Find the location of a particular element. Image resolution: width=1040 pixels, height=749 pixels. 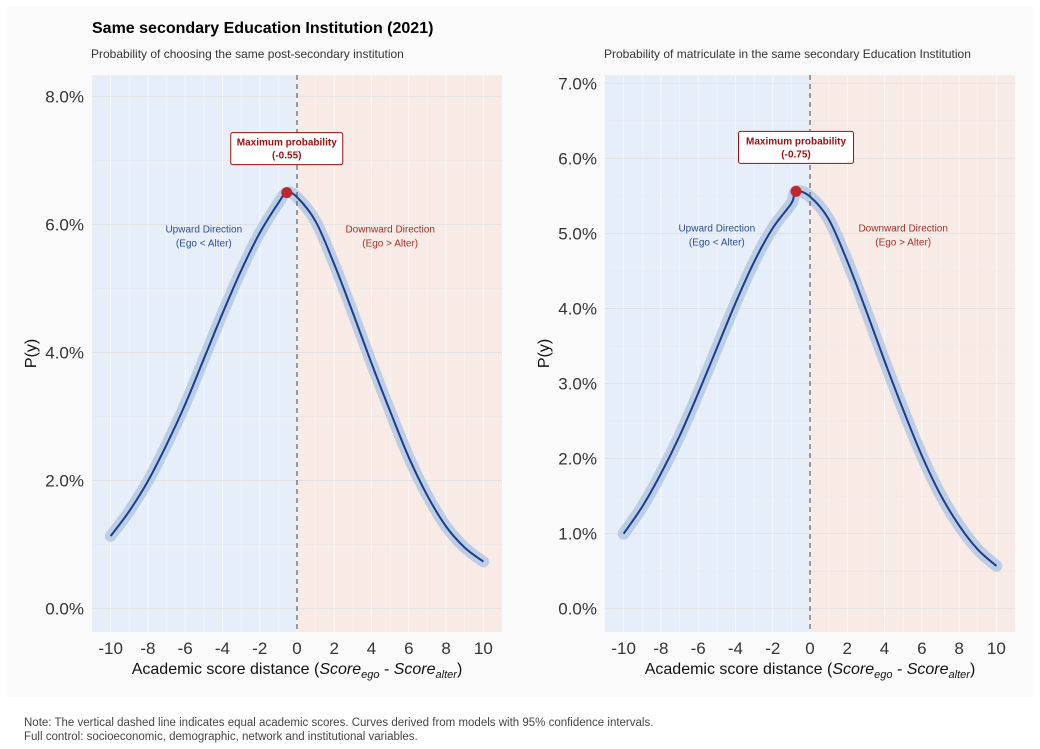

y-tick-label: 1.0% is located at coordinates (577, 534).